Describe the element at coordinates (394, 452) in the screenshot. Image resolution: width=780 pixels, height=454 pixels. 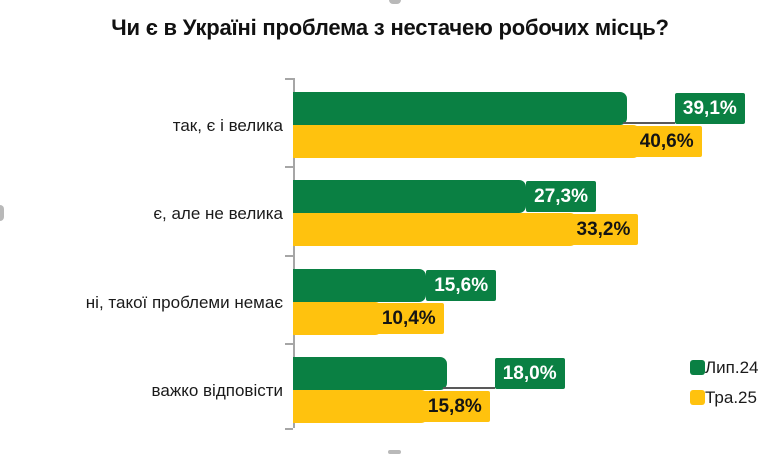
I see `clipped-glyph-bottom` at that location.